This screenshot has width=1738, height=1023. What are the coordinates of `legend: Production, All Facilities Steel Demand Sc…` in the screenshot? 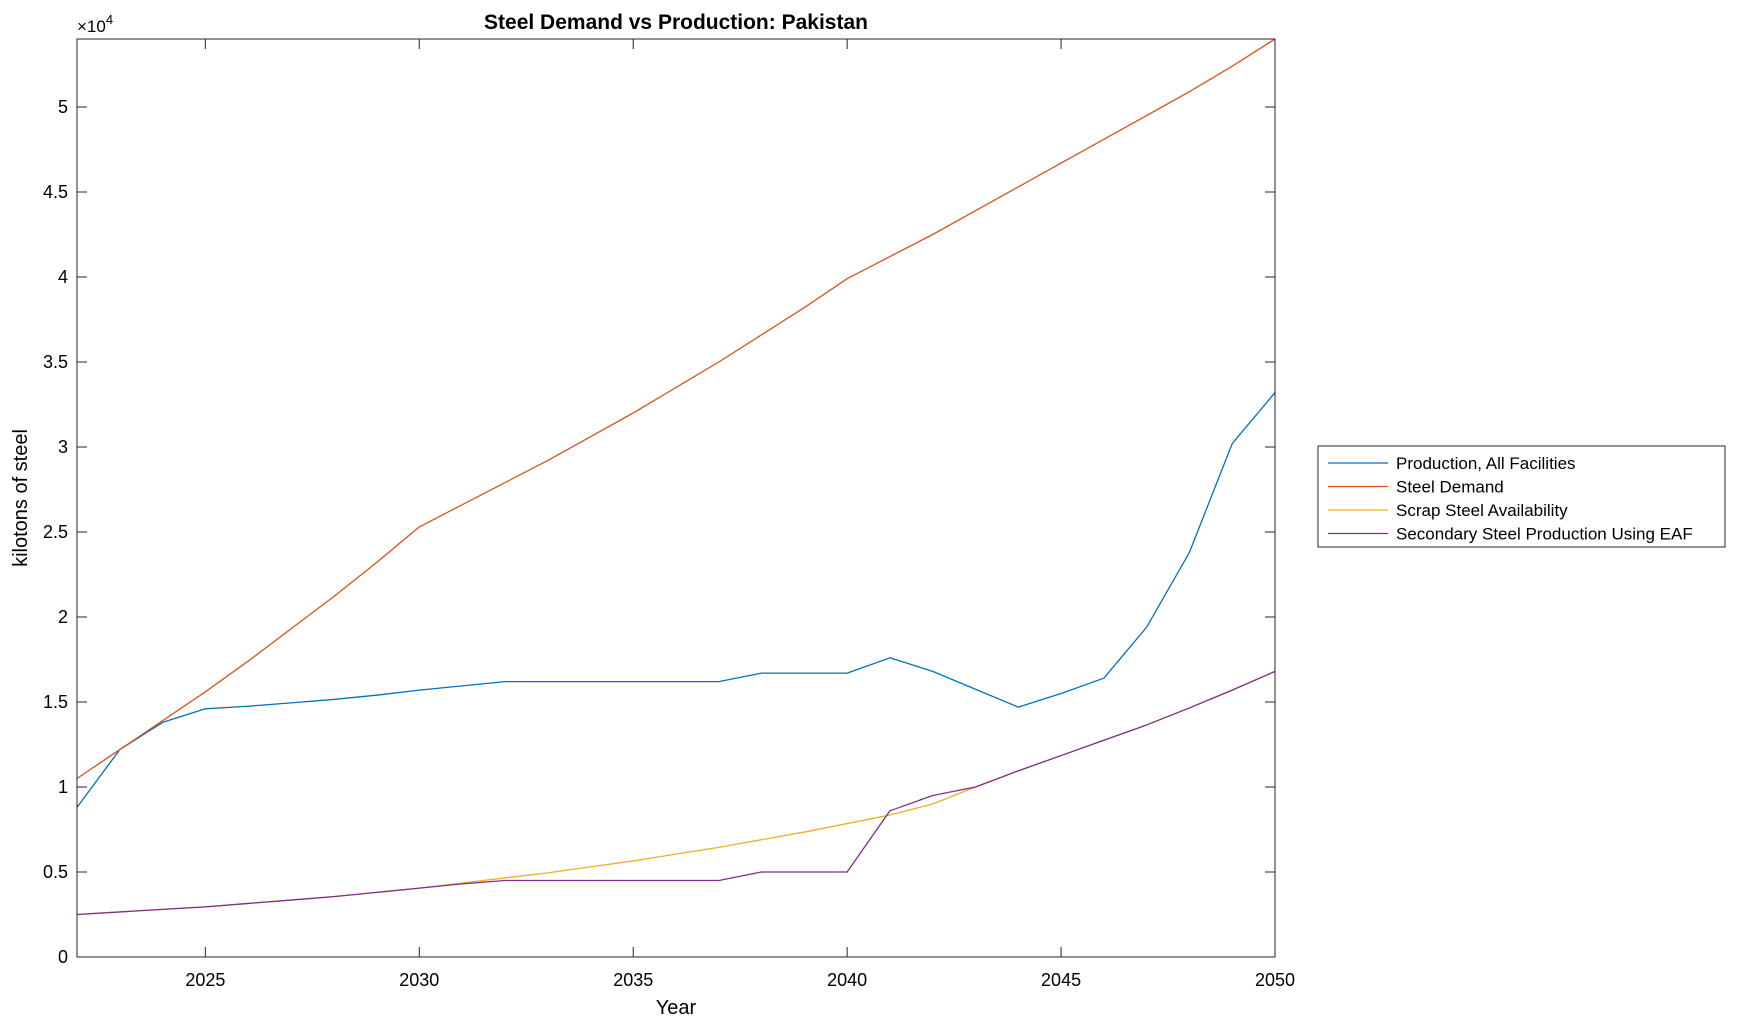 It's located at (1521, 496).